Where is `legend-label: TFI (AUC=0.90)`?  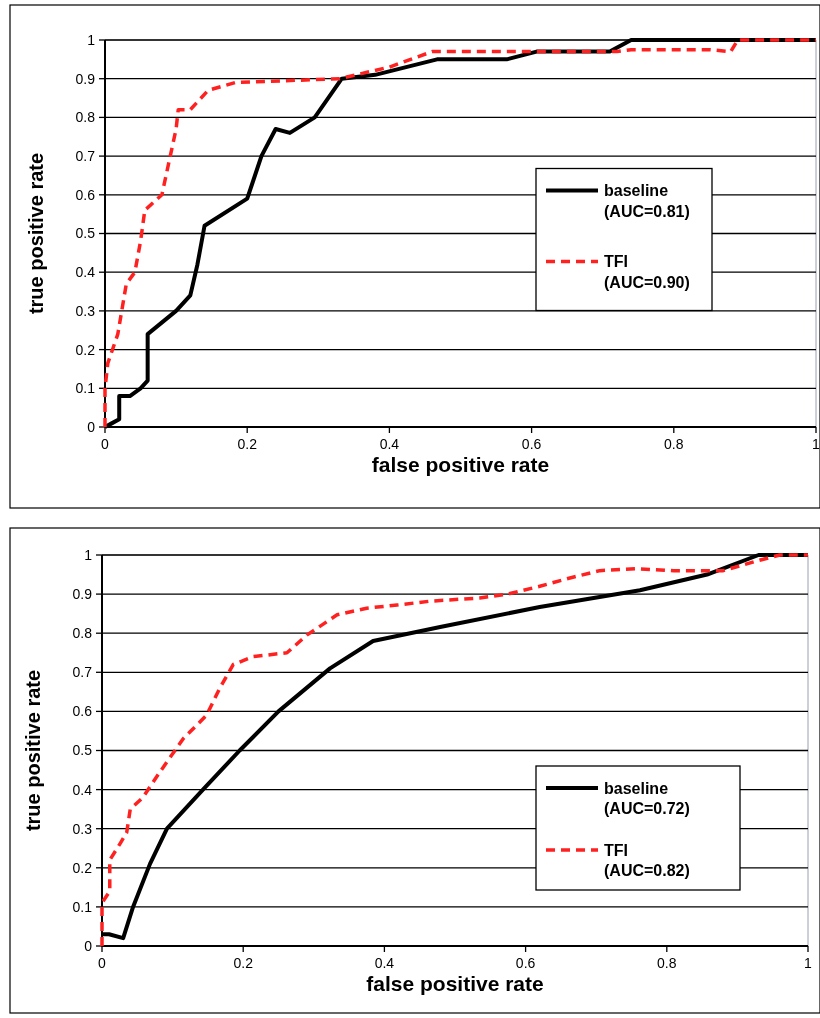
legend-label: TFI (AUC=0.90) is located at coordinates (647, 272).